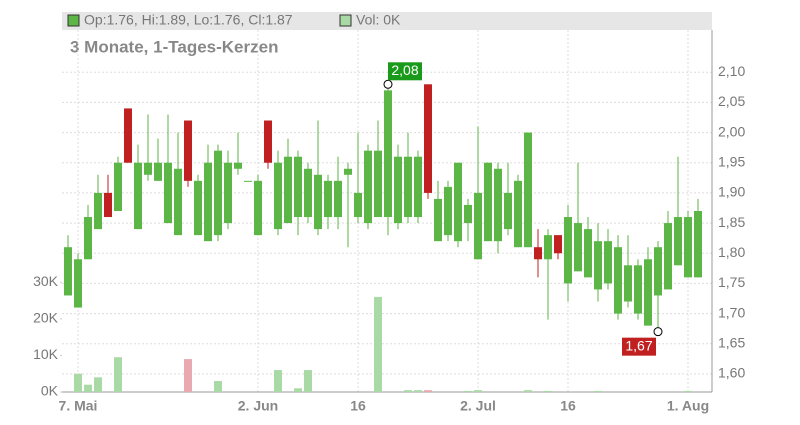  What do you see at coordinates (46, 281) in the screenshot?
I see `volume-tick-label: 30K` at bounding box center [46, 281].